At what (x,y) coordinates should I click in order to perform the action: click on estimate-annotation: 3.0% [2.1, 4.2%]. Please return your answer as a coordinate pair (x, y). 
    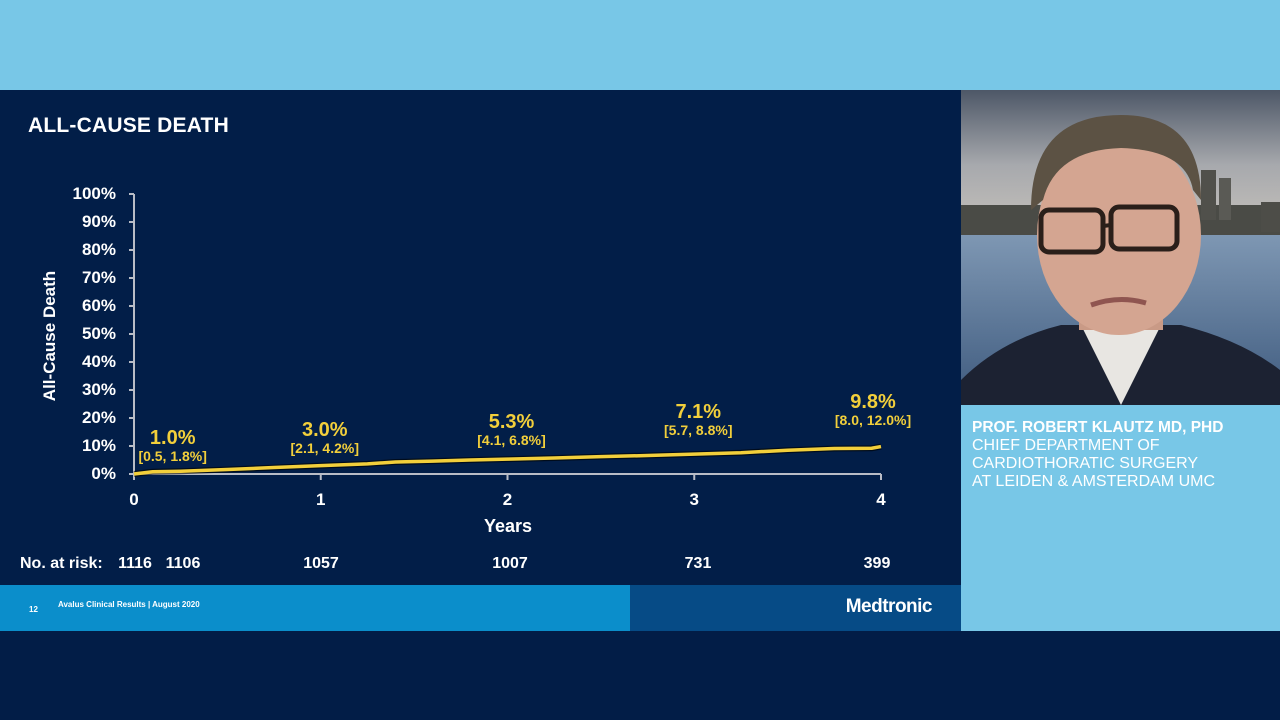
    Looking at the image, I should click on (325, 438).